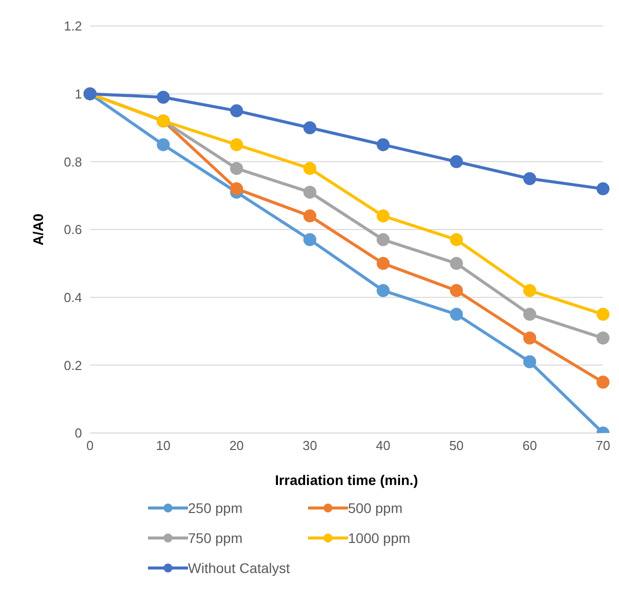 The width and height of the screenshot is (619, 601). Describe the element at coordinates (383, 446) in the screenshot. I see `x-tick-label: 40` at that location.